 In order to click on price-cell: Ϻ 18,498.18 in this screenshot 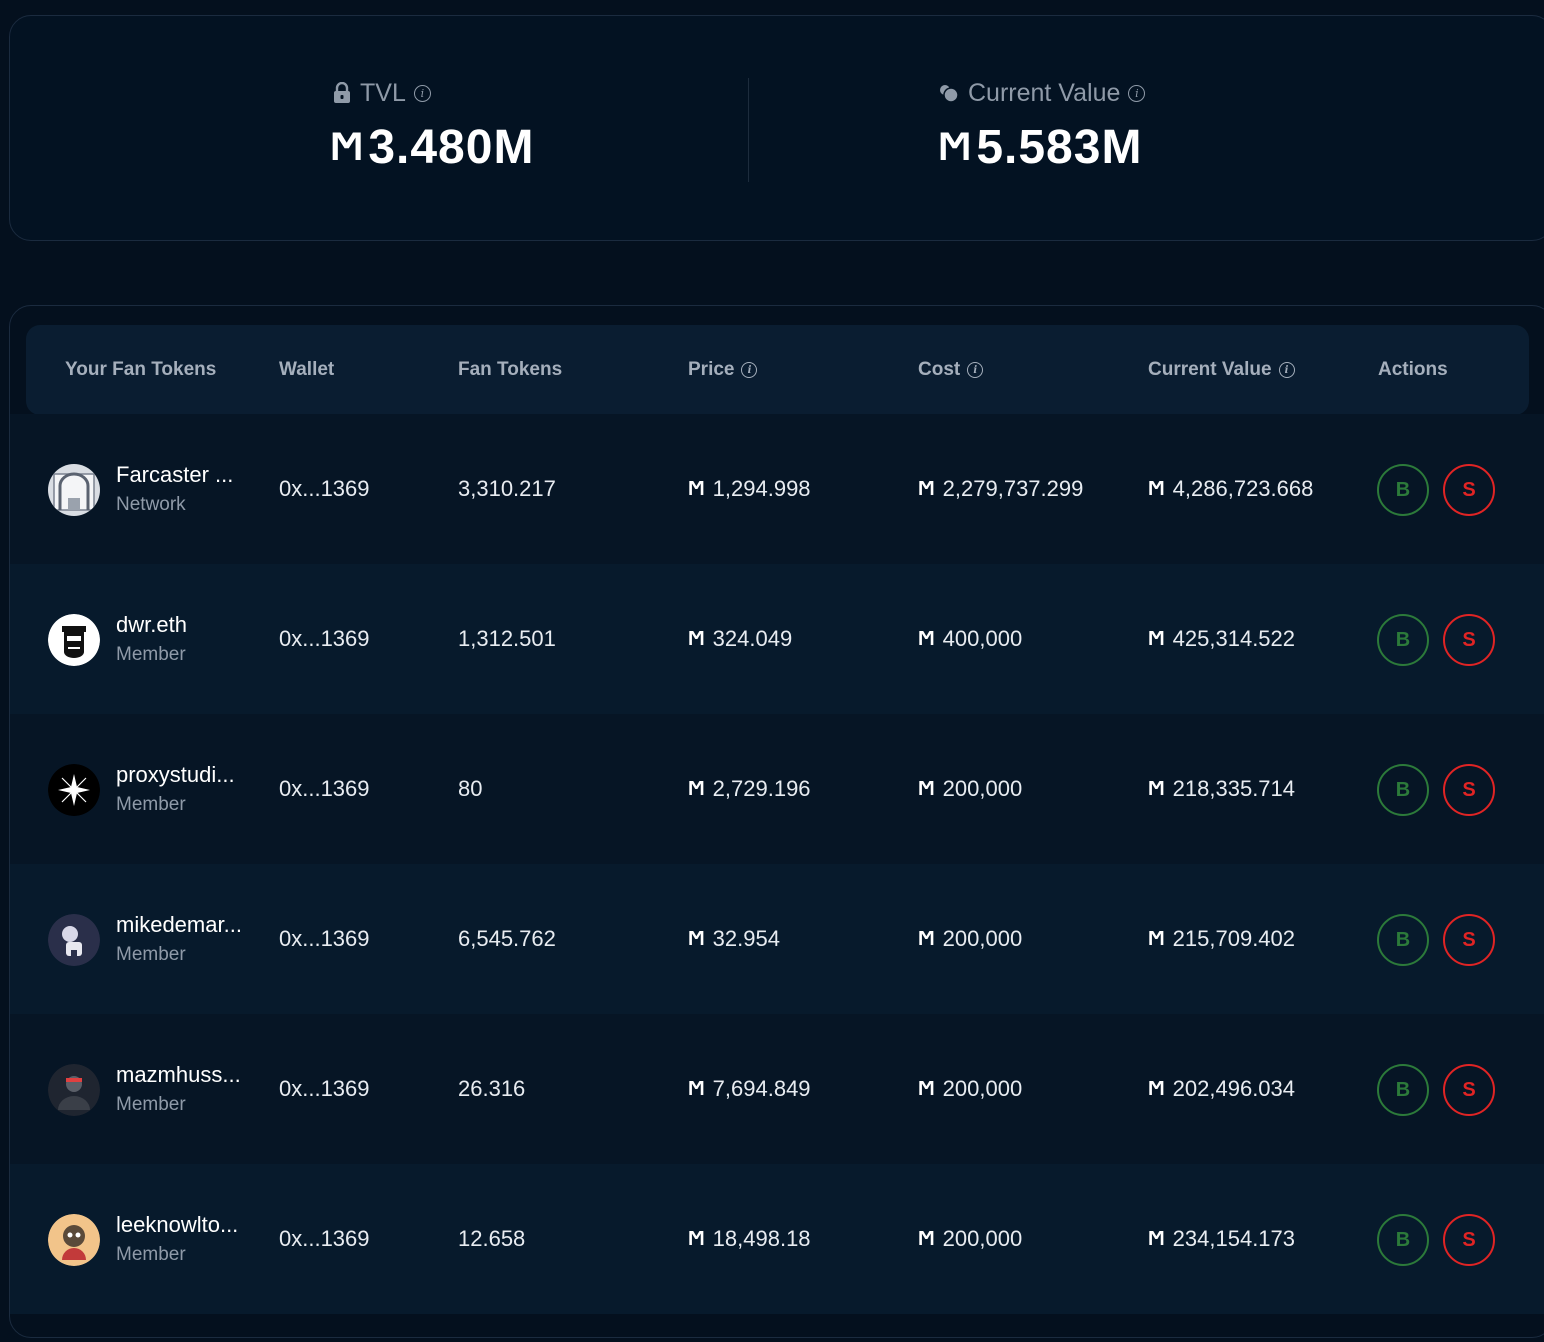, I will do `click(749, 1238)`.